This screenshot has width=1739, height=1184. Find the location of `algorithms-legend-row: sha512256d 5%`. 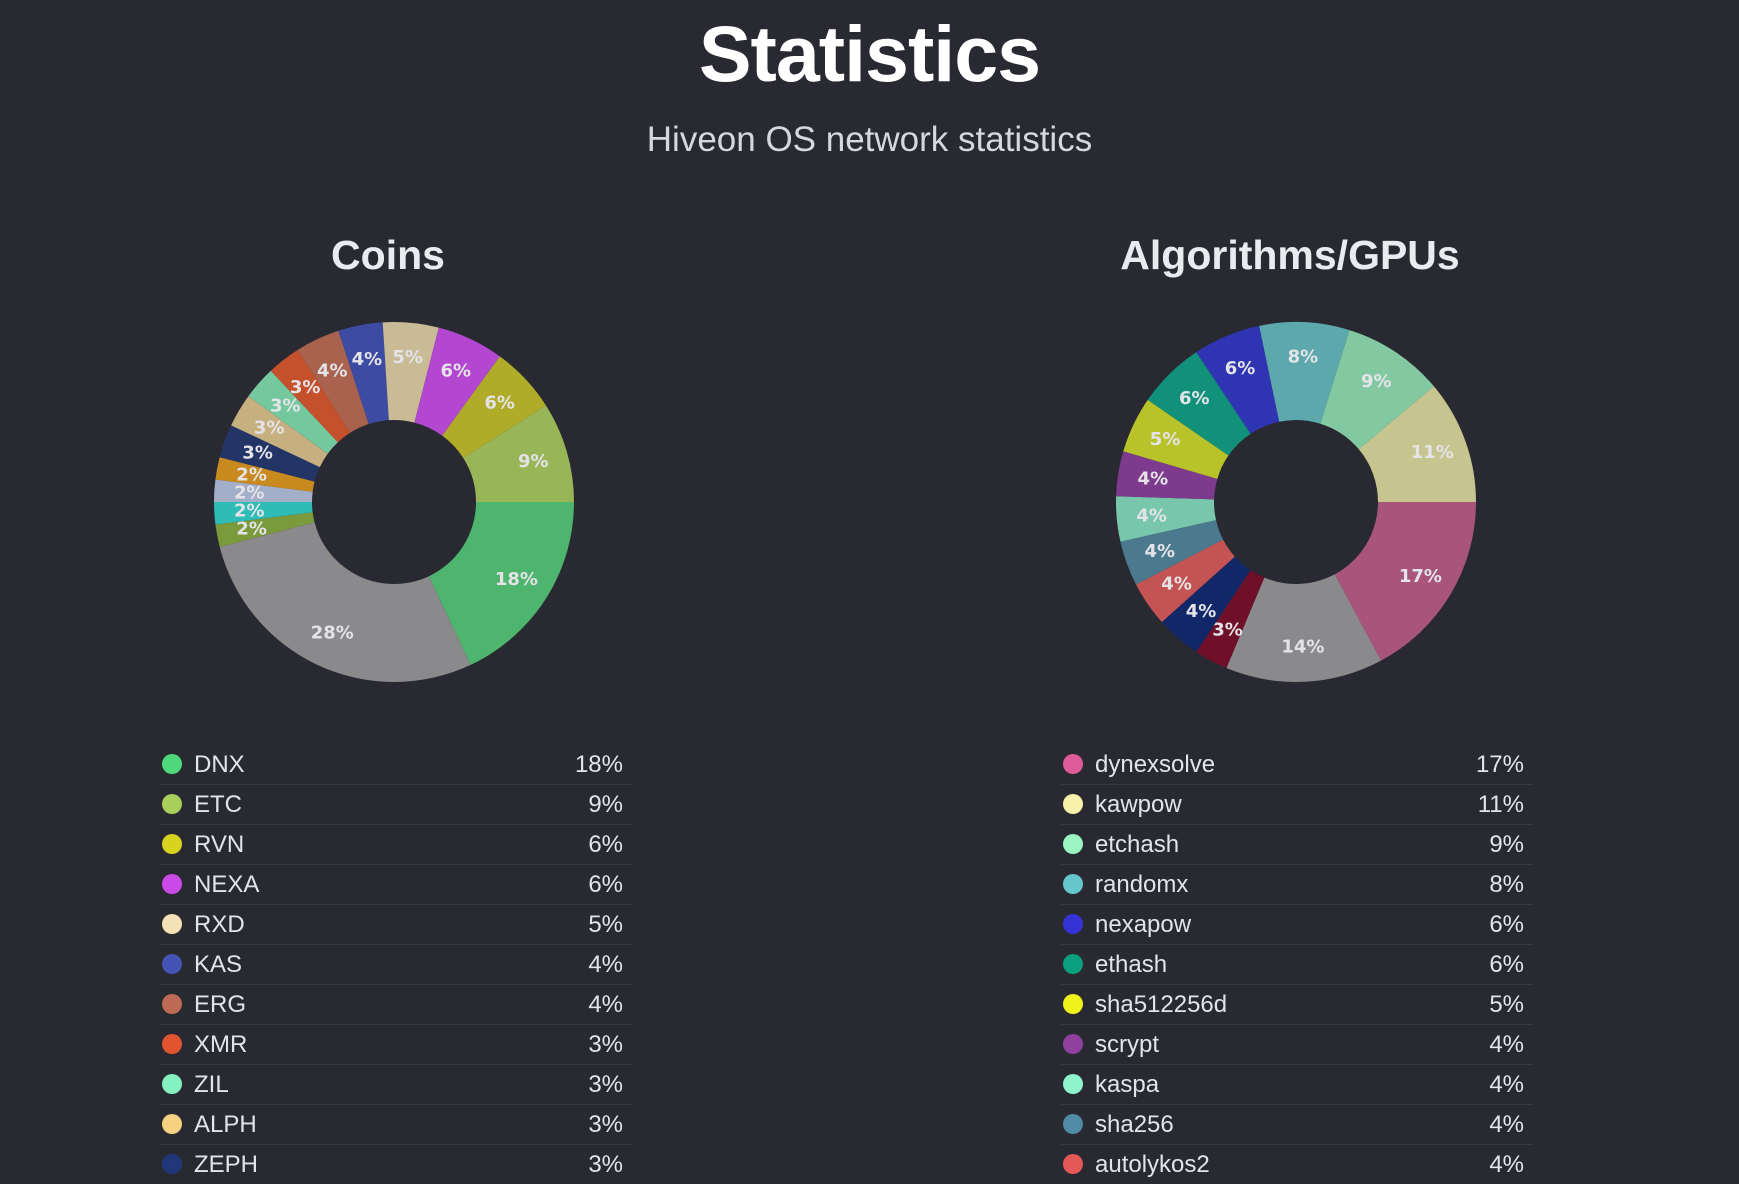

algorithms-legend-row: sha512256d 5% is located at coordinates (1297, 1005).